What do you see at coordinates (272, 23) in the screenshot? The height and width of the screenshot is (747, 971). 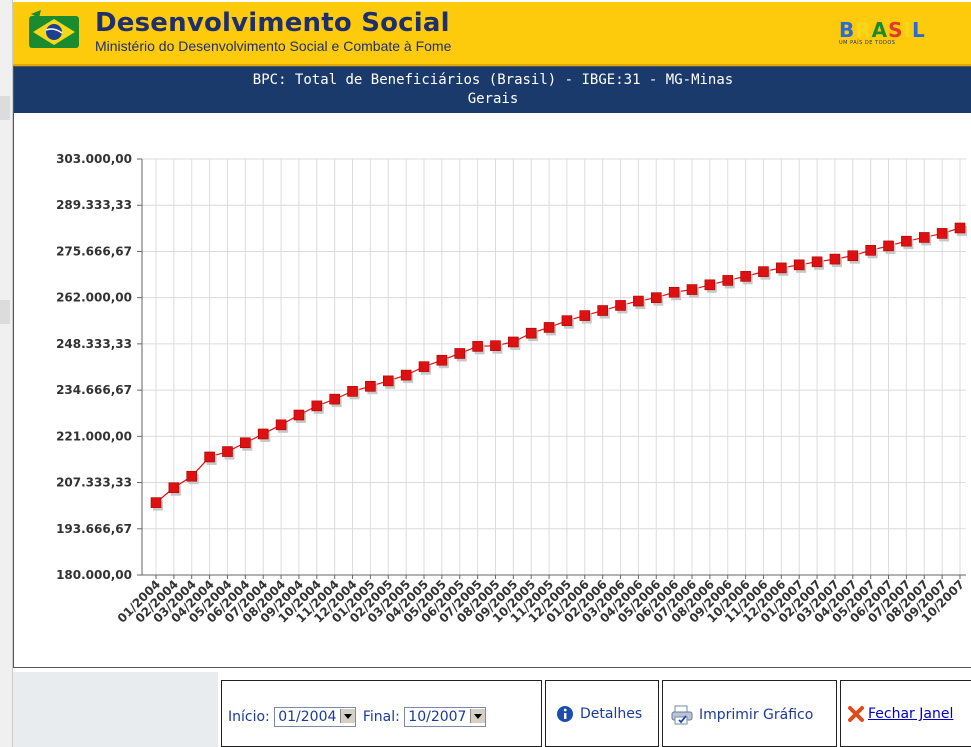 I see `app-title: Desenvolvimento Social` at bounding box center [272, 23].